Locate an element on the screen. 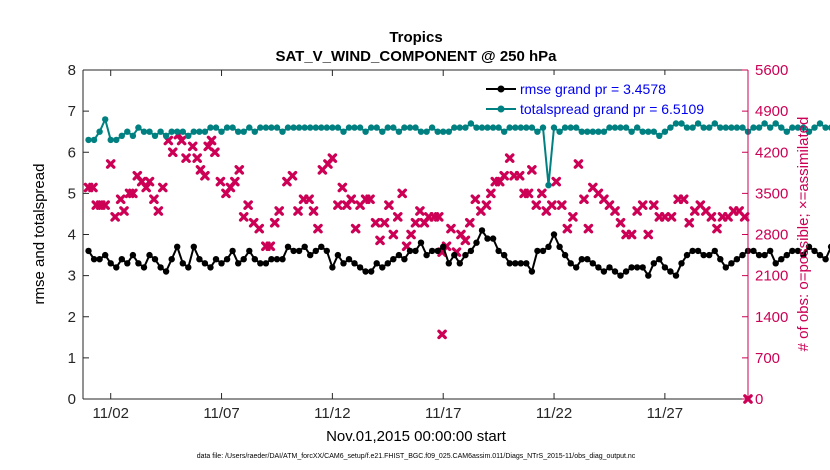 This screenshot has height=470, width=830. x-tick-label: 11/12 is located at coordinates (332, 413).